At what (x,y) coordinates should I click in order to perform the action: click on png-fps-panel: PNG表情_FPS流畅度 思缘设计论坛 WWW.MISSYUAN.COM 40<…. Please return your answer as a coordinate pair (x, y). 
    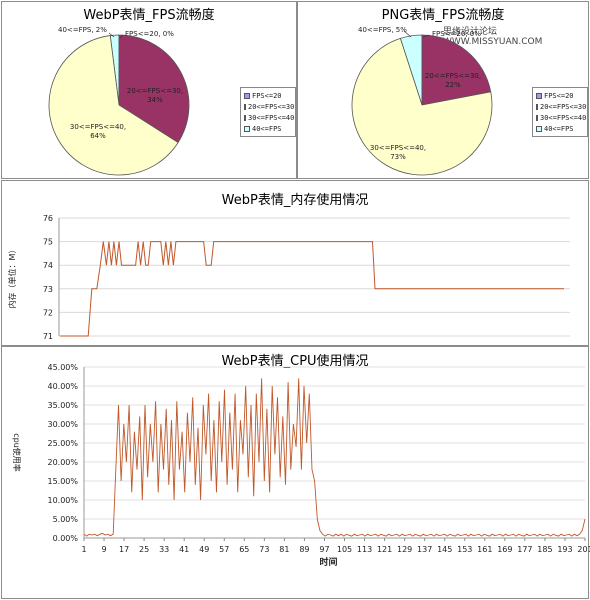
    Looking at the image, I should click on (443, 90).